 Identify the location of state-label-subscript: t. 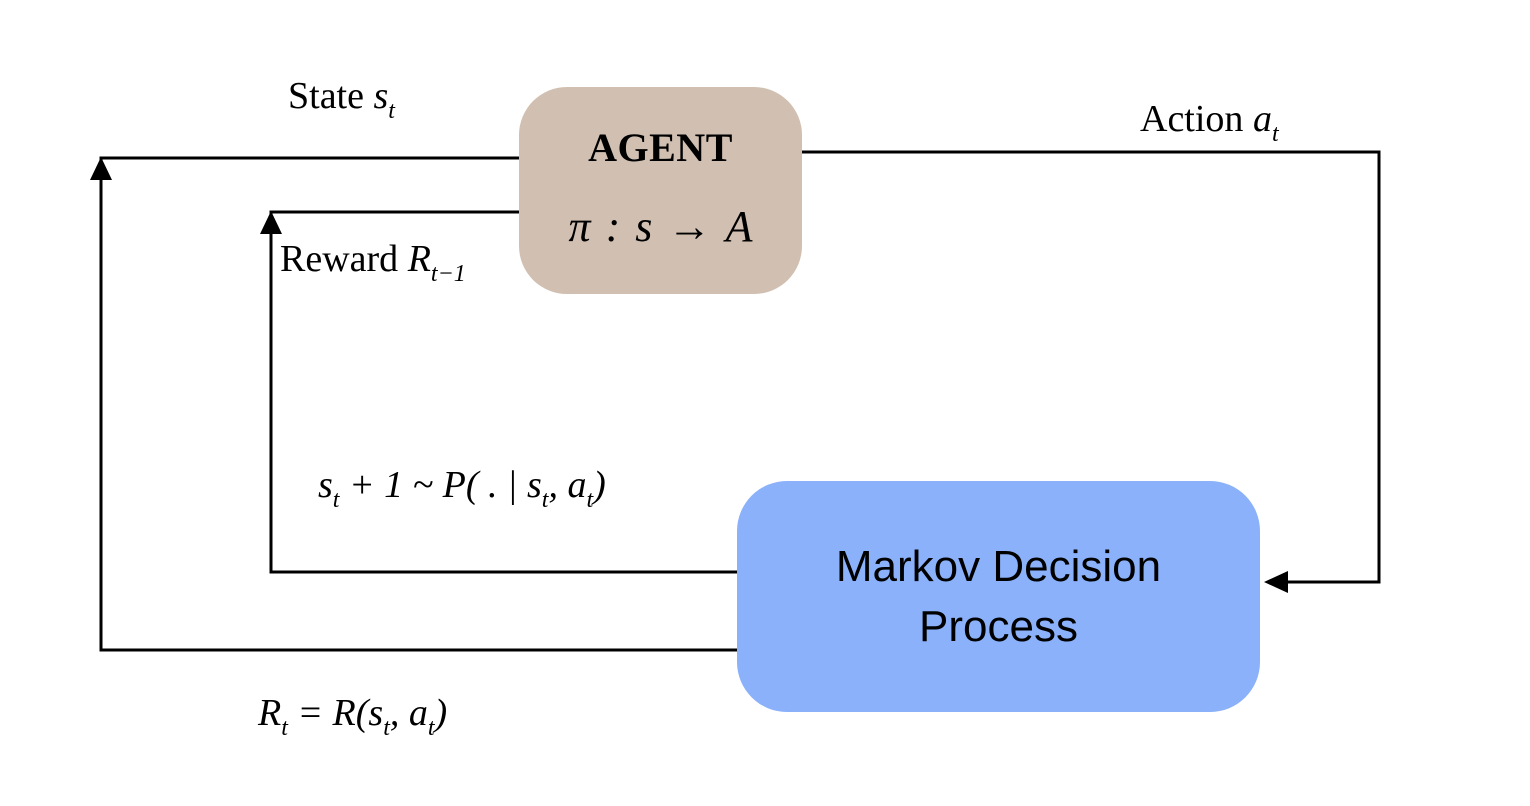
(391, 111).